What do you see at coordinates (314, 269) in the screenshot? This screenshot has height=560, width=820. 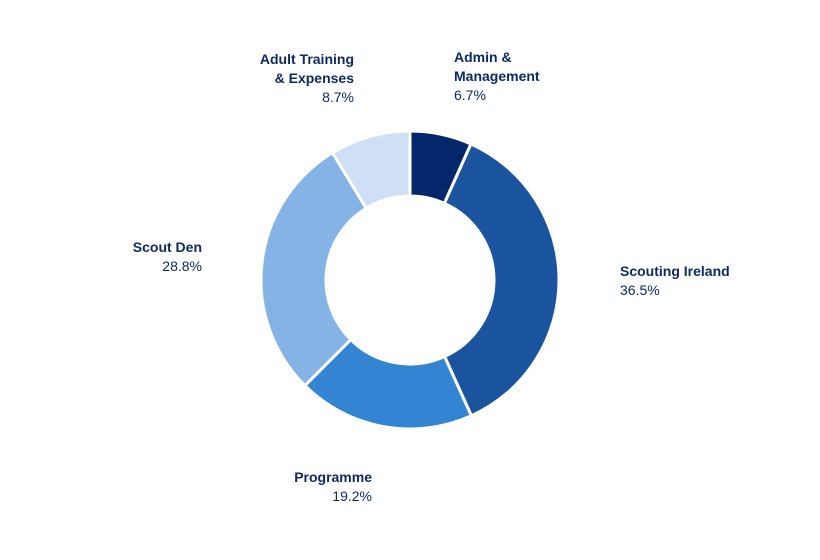 I see `slice-scout-den` at bounding box center [314, 269].